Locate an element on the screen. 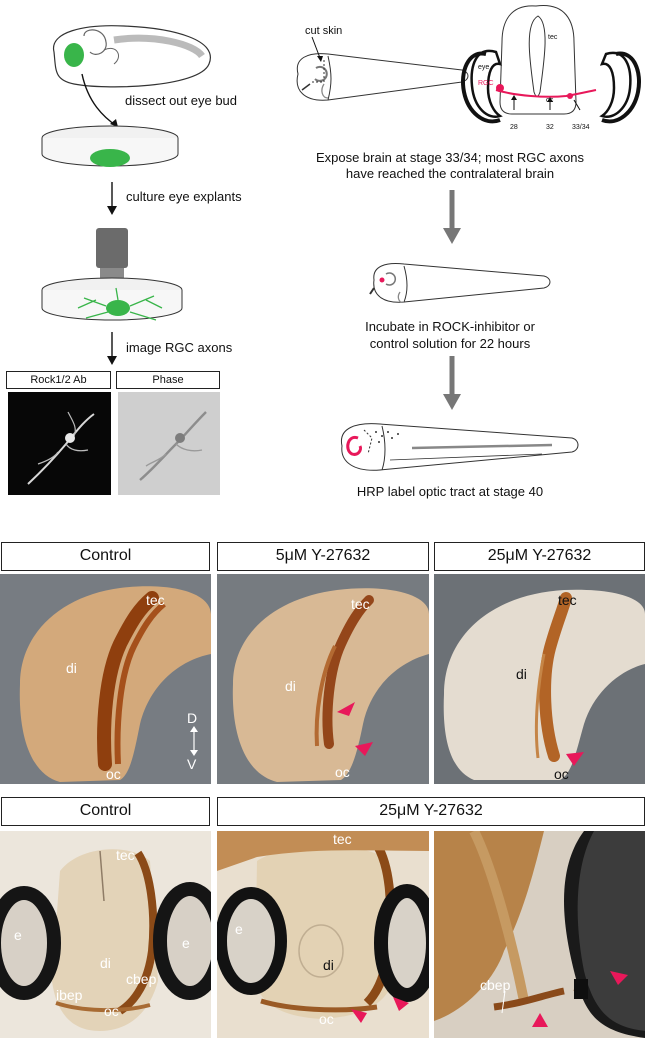 The height and width of the screenshot is (1038, 645). row1-control-image: tec di oc D V is located at coordinates (105, 679).